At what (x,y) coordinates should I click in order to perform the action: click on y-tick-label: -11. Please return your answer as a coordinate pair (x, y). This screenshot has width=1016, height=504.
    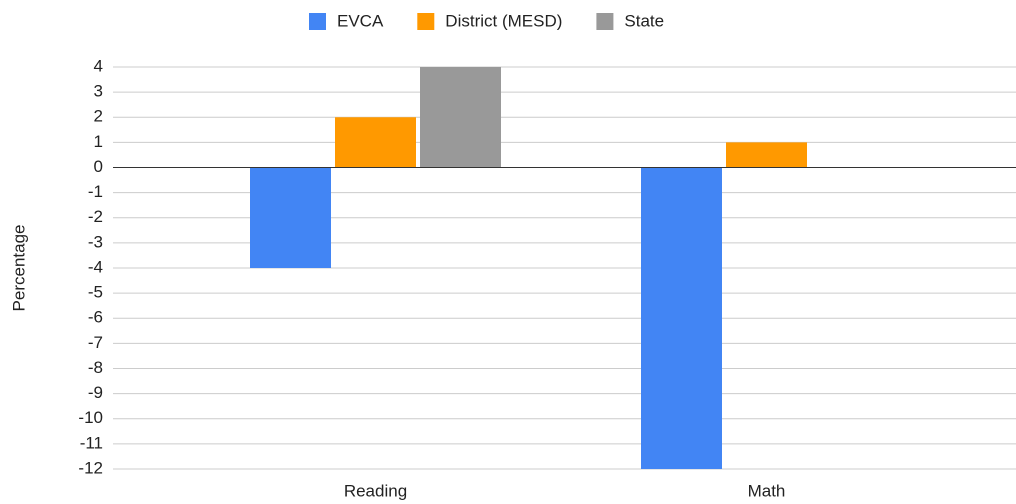
    Looking at the image, I should click on (91, 442).